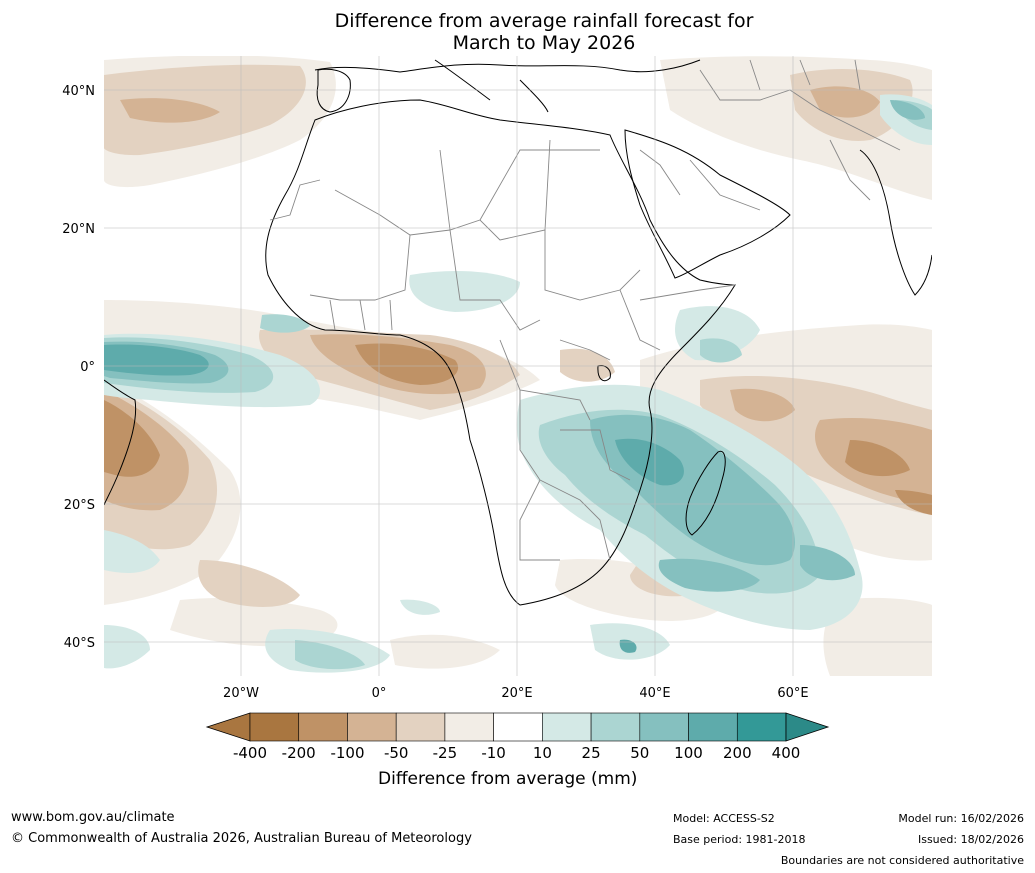 The width and height of the screenshot is (1035, 873). I want to click on lon-label: 0°, so click(379, 693).